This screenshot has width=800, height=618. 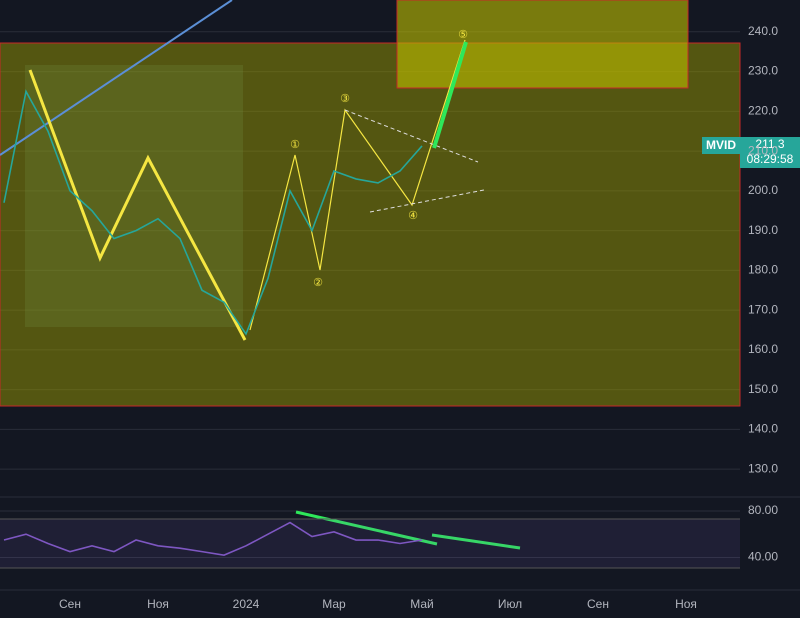 What do you see at coordinates (763, 71) in the screenshot?
I see `y-tick-label: 230.0` at bounding box center [763, 71].